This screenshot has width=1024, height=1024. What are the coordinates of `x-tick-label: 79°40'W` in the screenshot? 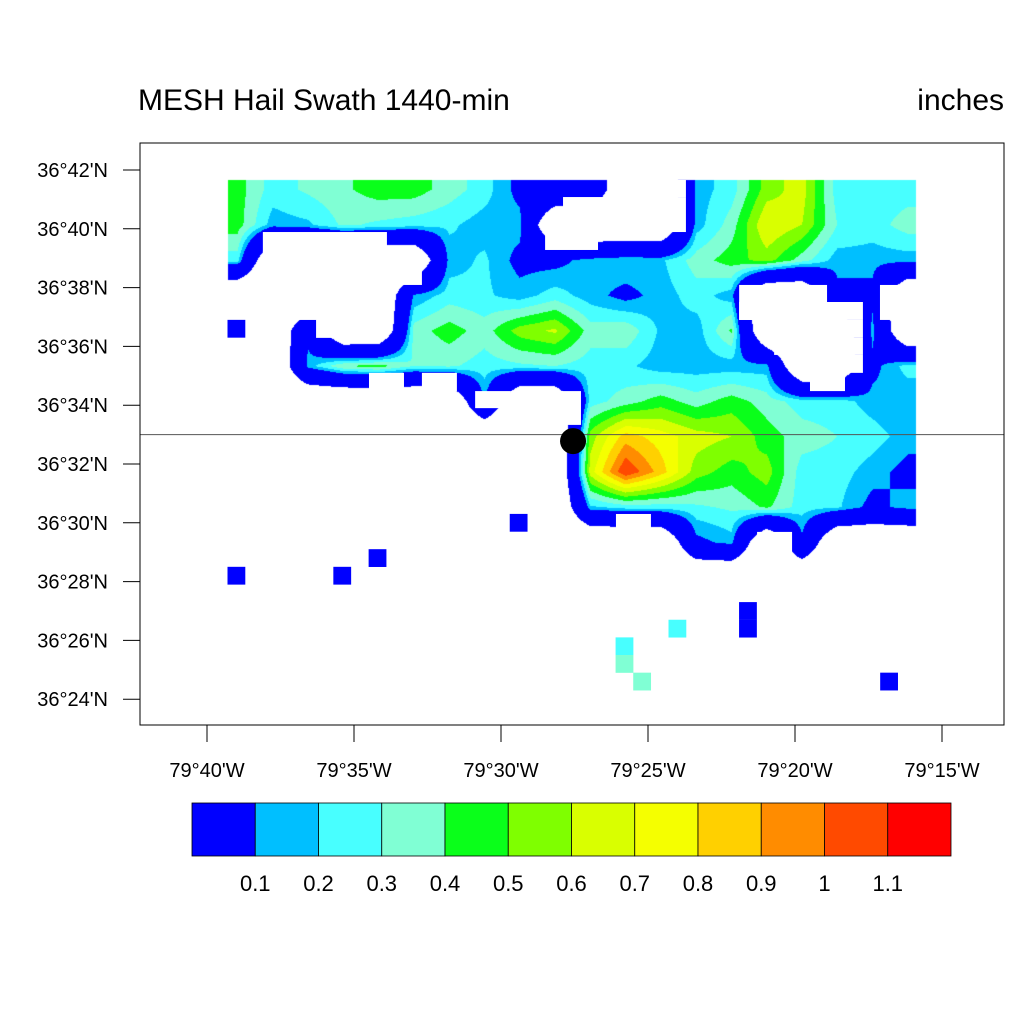 It's located at (206, 771).